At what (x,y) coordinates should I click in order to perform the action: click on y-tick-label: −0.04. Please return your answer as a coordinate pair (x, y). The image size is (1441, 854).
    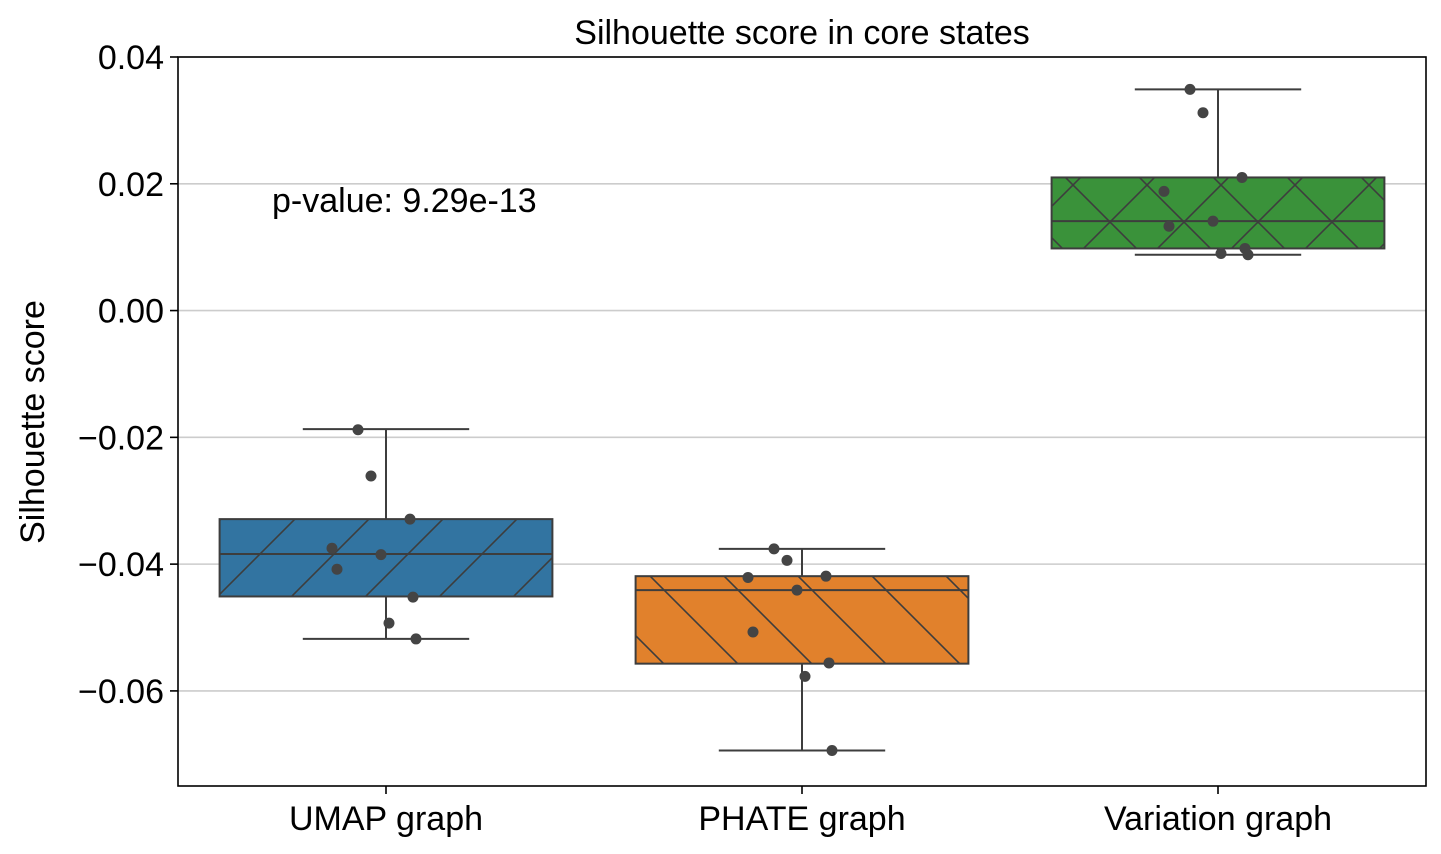
    Looking at the image, I should click on (121, 565).